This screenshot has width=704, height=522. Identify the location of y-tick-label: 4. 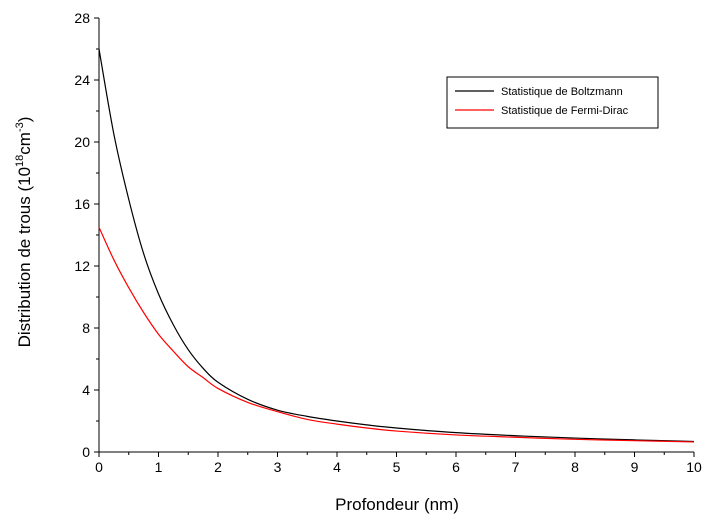
(86, 390).